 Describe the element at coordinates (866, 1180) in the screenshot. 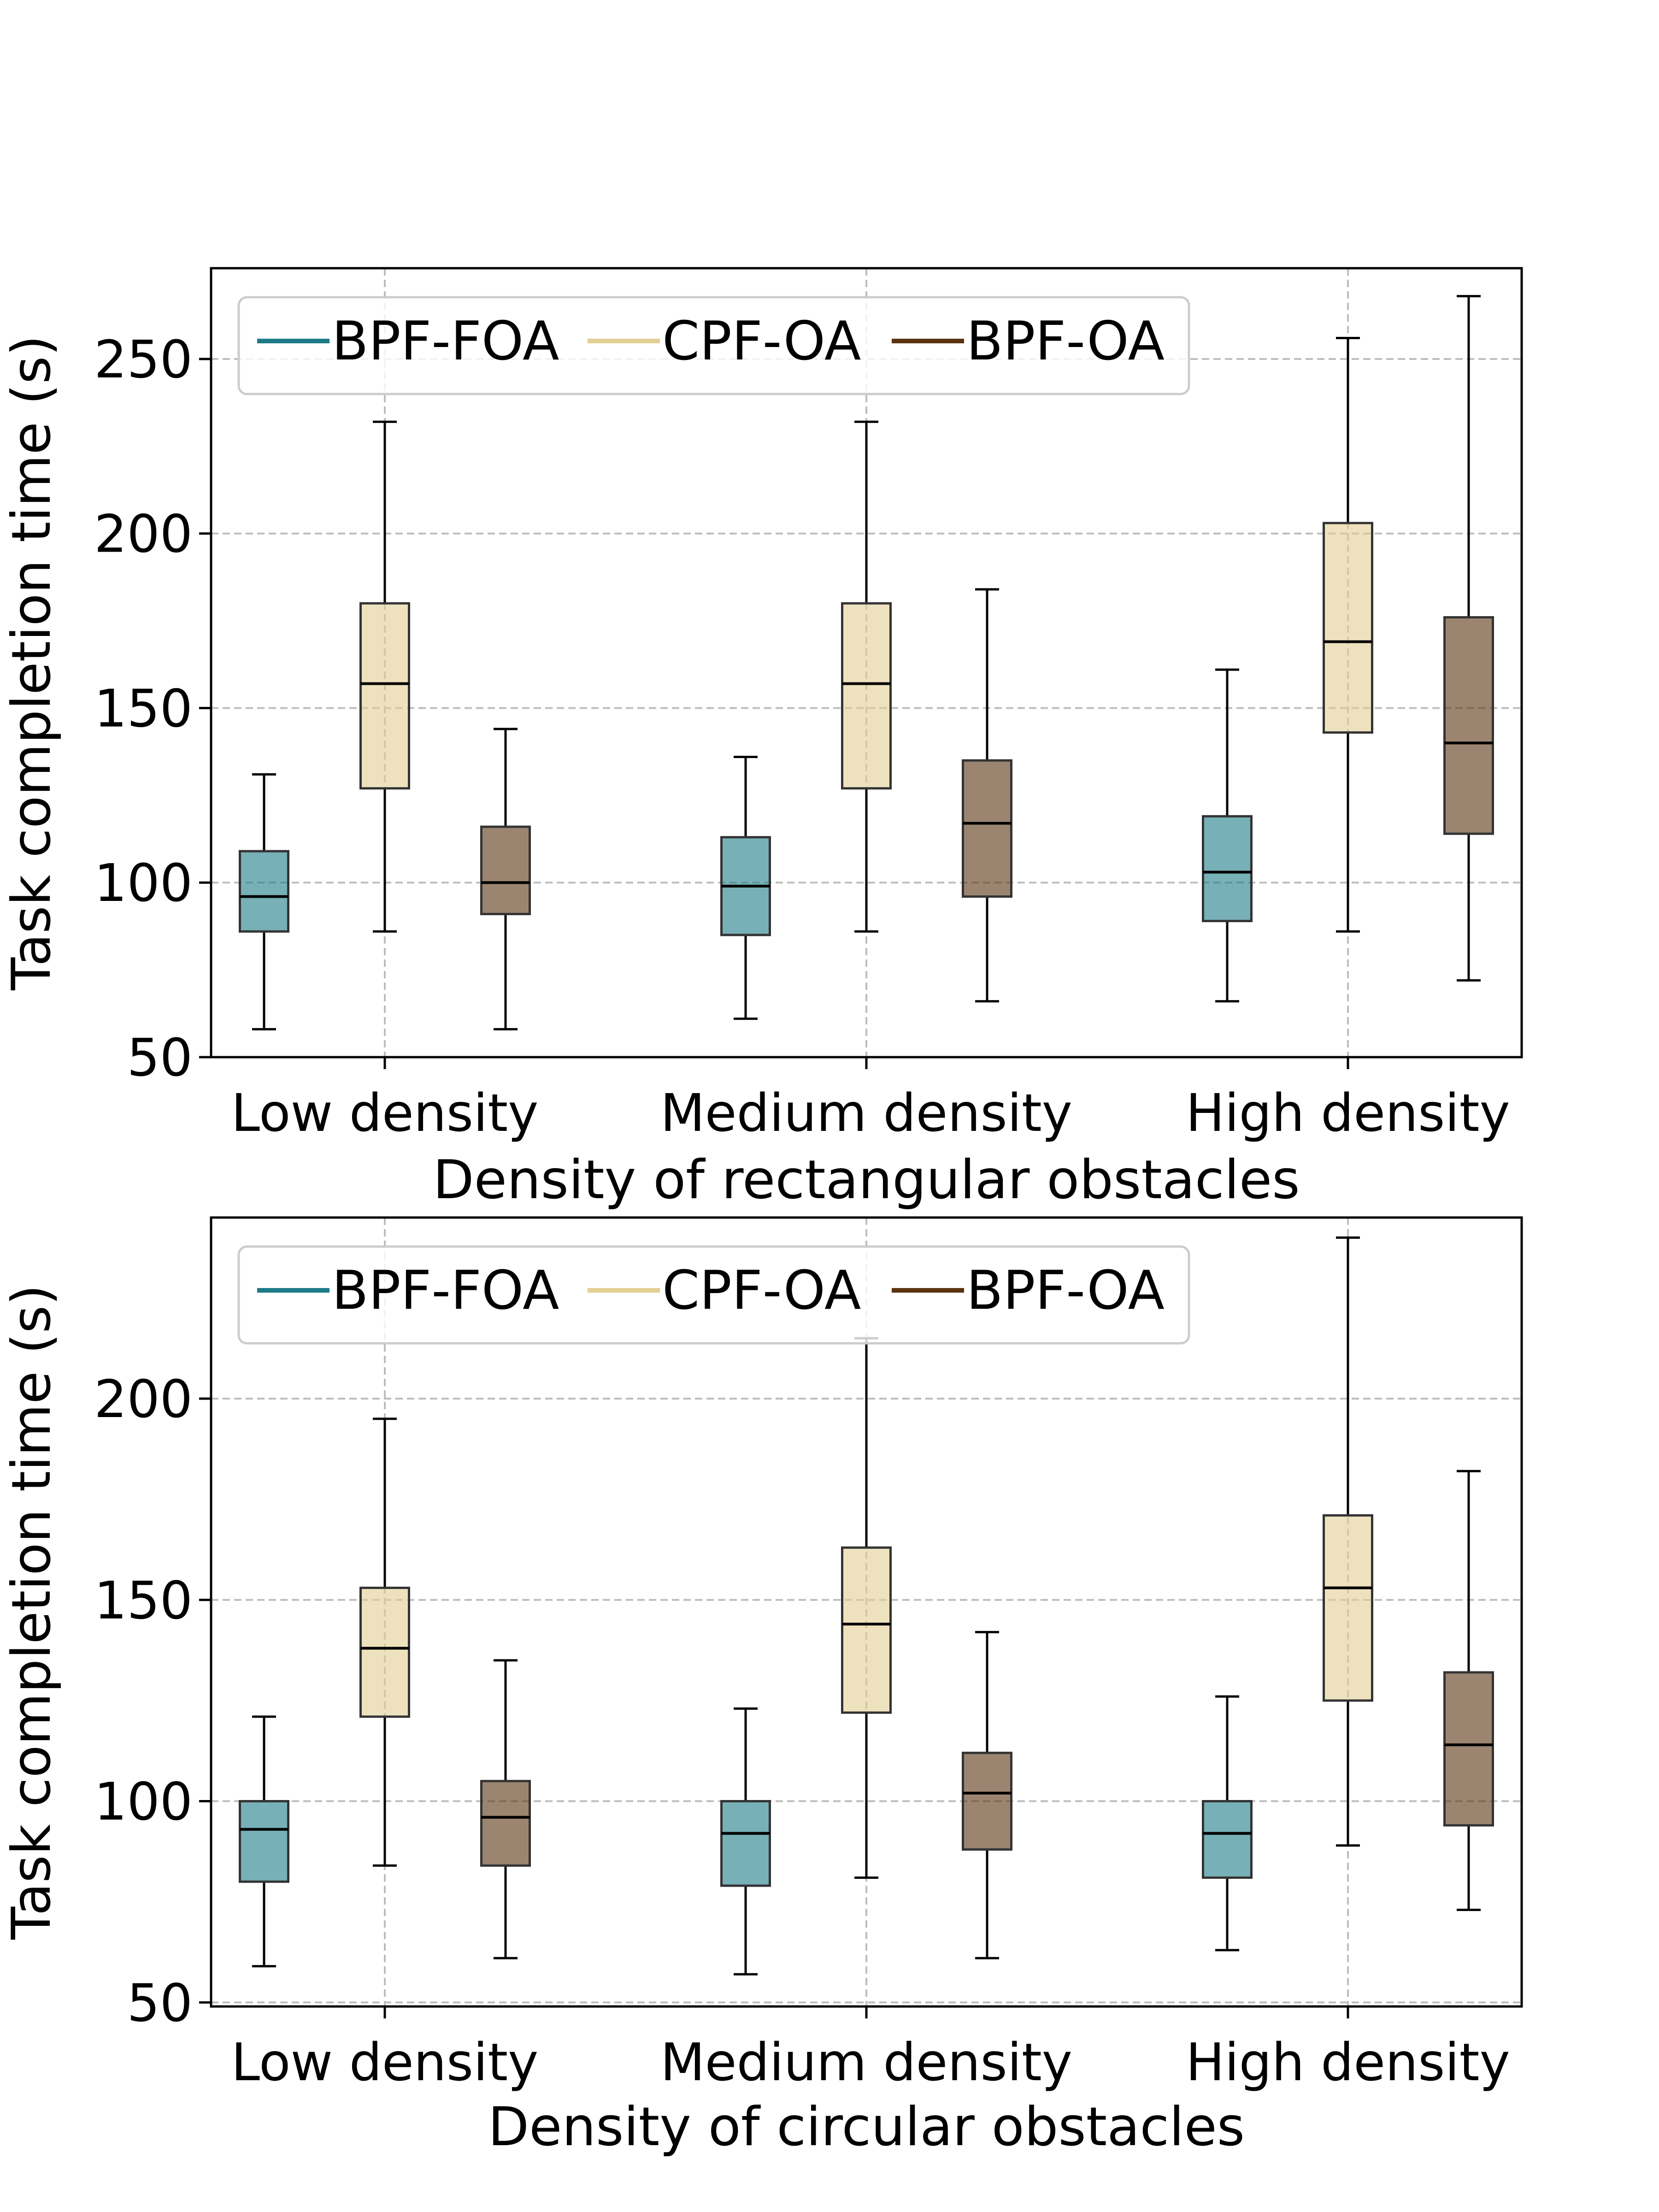

I see `x-axis-label: Density of rectangular obstacles` at that location.